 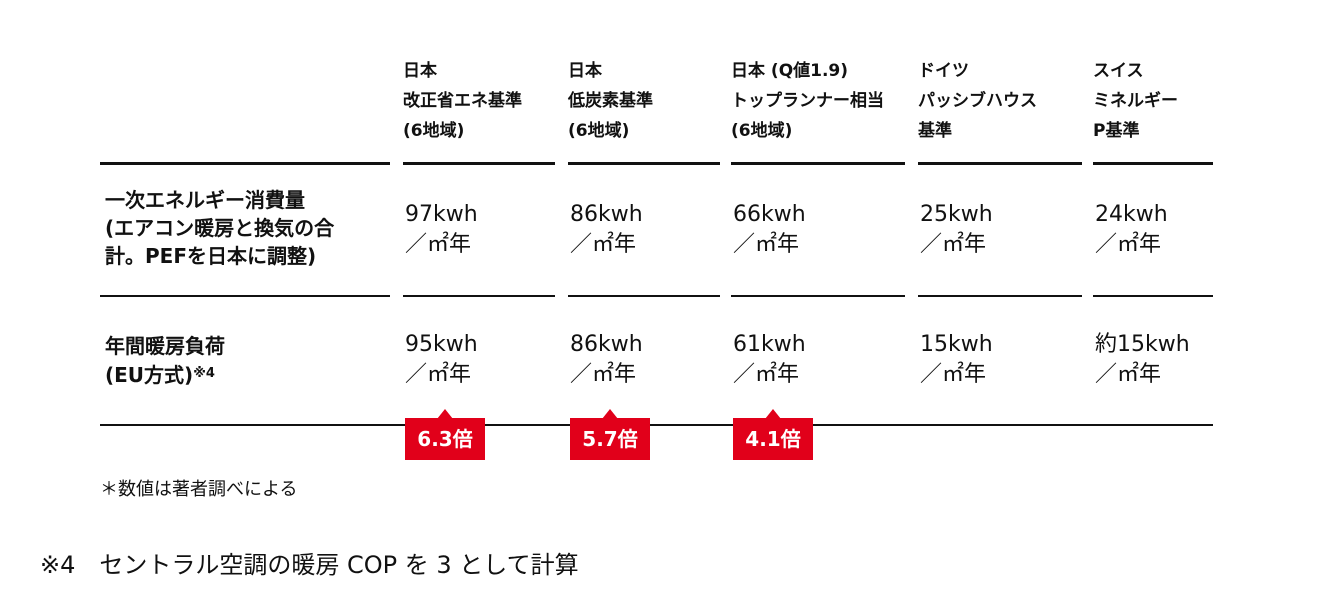 I want to click on header-line: 基準, so click(x=935, y=131).